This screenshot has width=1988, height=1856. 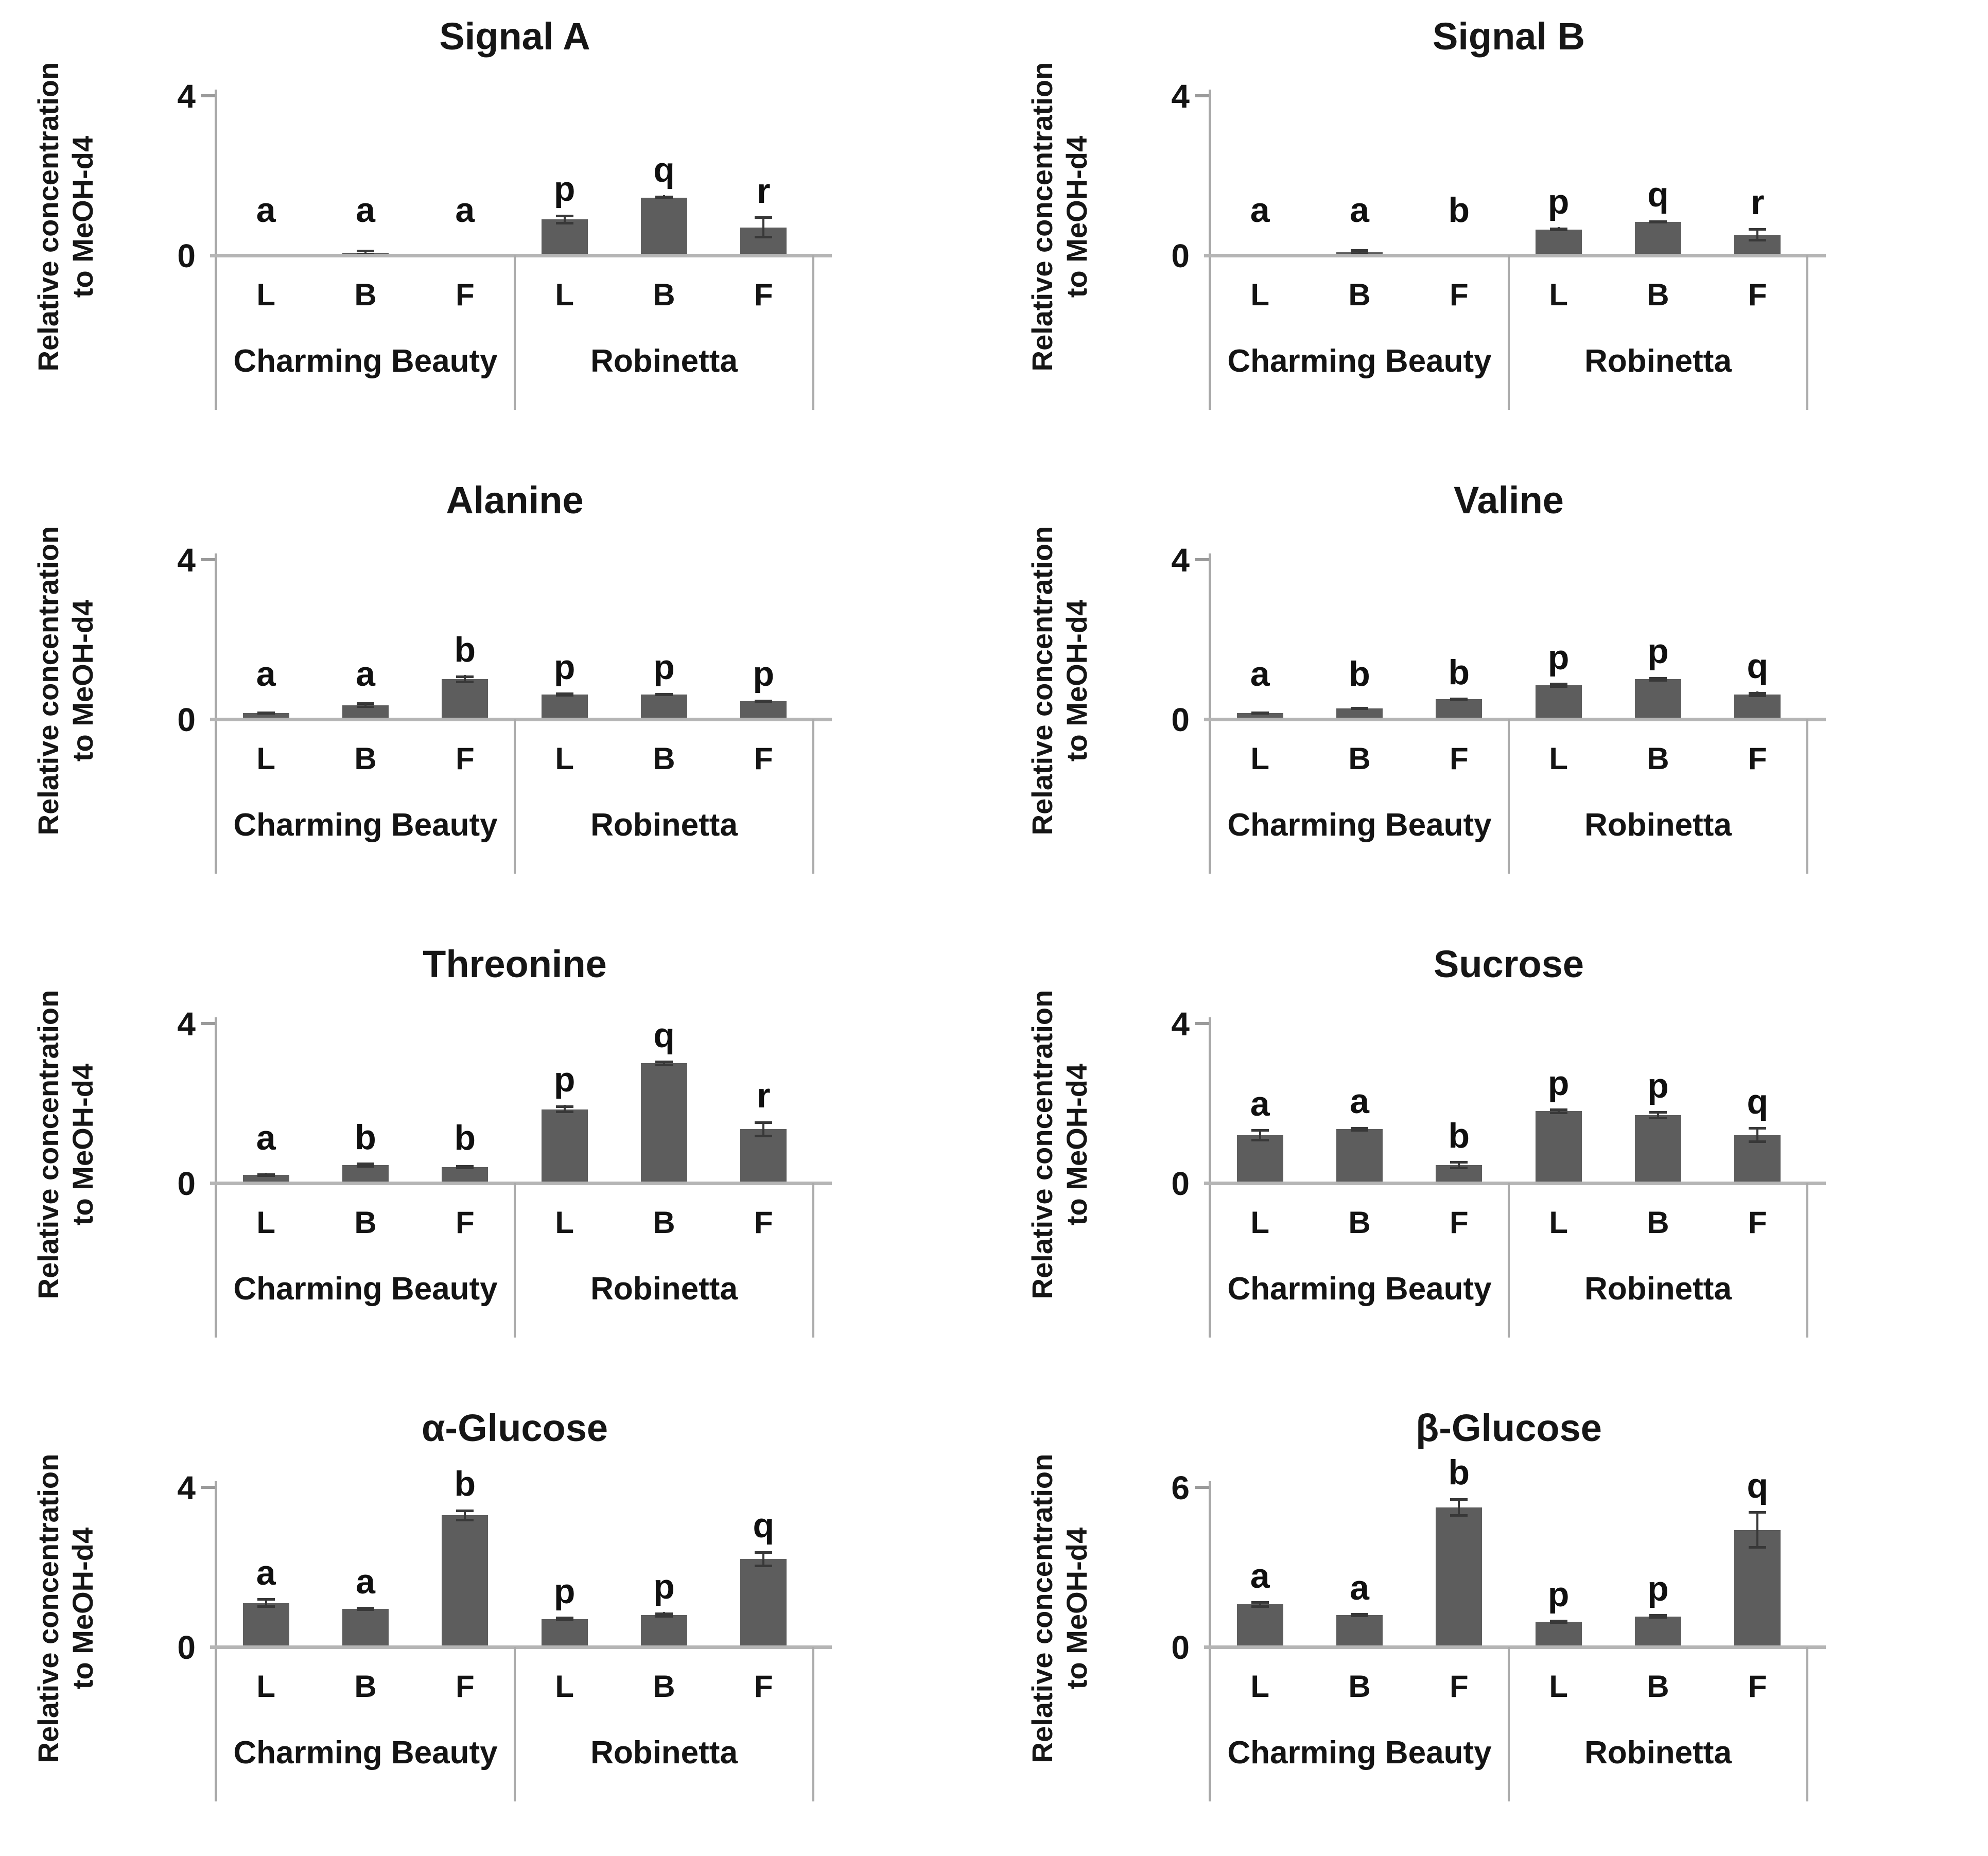 What do you see at coordinates (664, 825) in the screenshot?
I see `group-label: Robinetta` at bounding box center [664, 825].